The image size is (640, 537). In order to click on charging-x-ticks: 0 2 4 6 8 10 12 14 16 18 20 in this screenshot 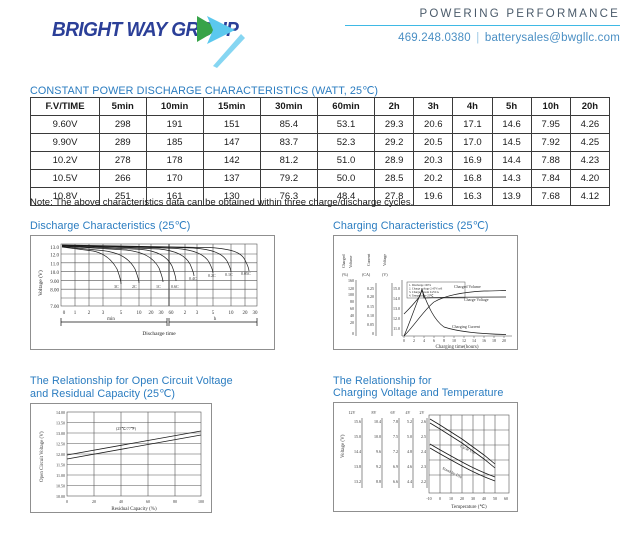, I will do `click(454, 340)`.